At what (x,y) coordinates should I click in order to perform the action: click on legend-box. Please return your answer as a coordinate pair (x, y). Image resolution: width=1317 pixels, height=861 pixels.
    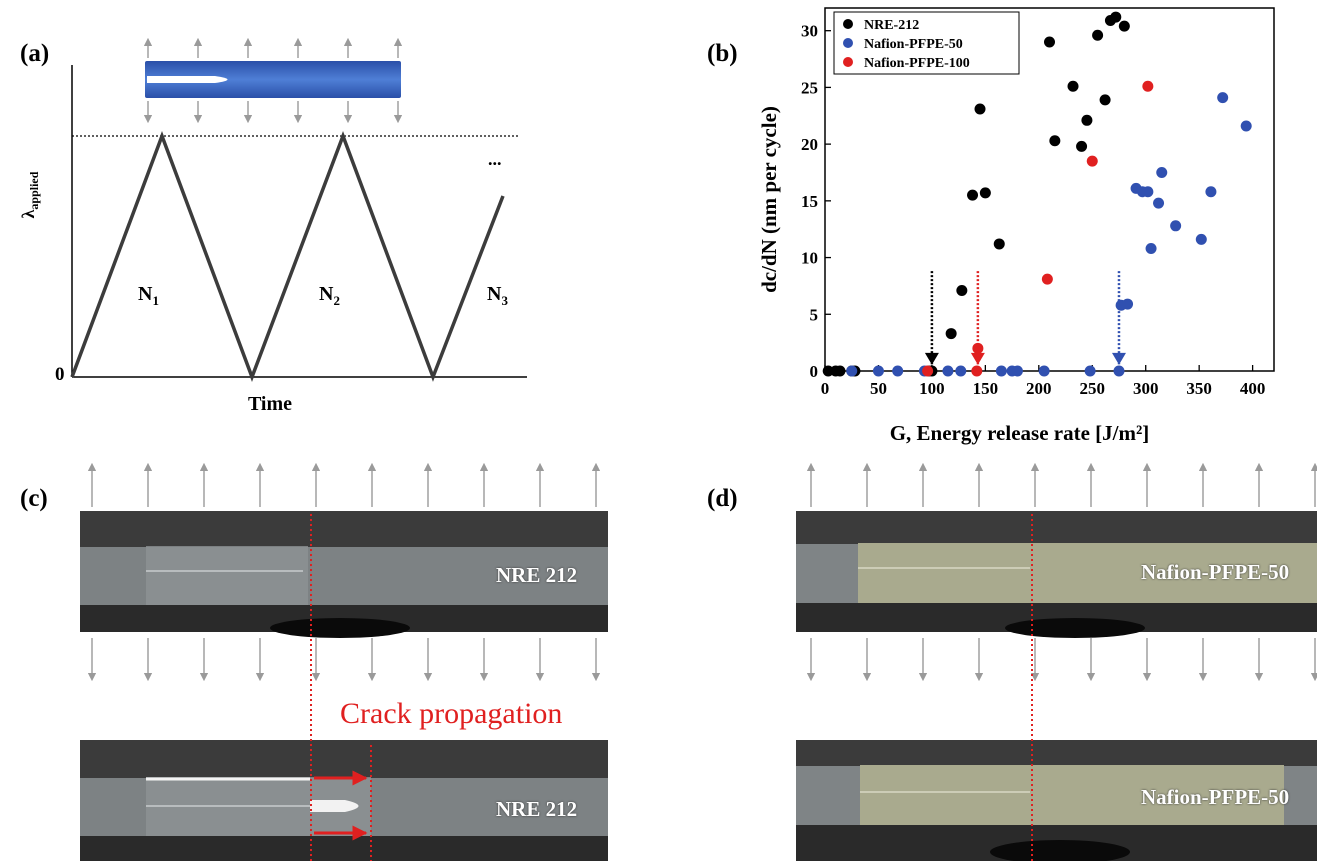
    Looking at the image, I should click on (926, 43).